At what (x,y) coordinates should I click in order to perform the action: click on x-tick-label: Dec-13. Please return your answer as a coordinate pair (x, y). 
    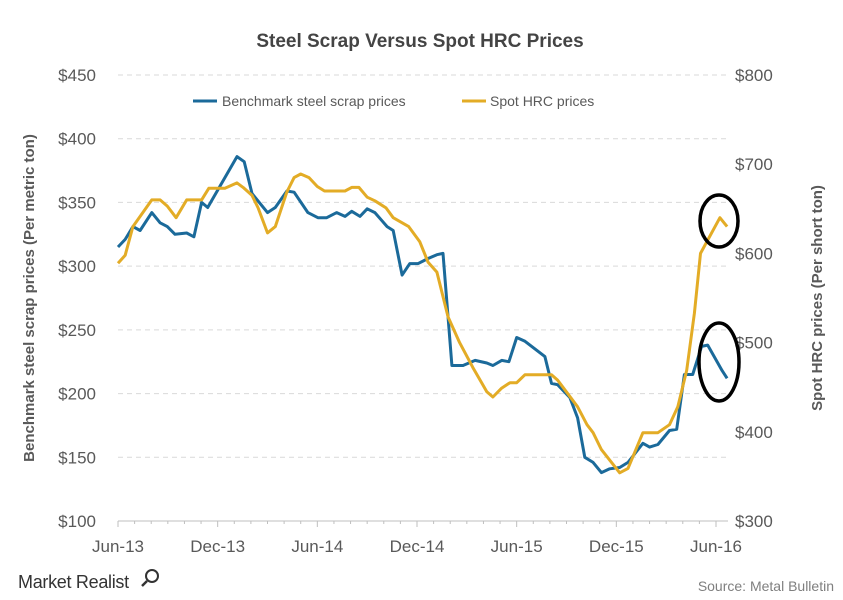
    Looking at the image, I should click on (217, 546).